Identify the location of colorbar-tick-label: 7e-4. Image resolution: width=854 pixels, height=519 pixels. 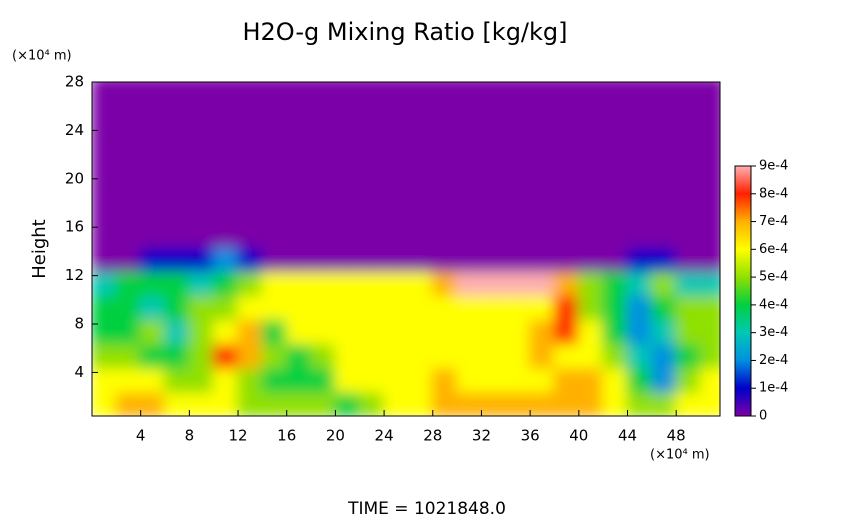
(773, 221).